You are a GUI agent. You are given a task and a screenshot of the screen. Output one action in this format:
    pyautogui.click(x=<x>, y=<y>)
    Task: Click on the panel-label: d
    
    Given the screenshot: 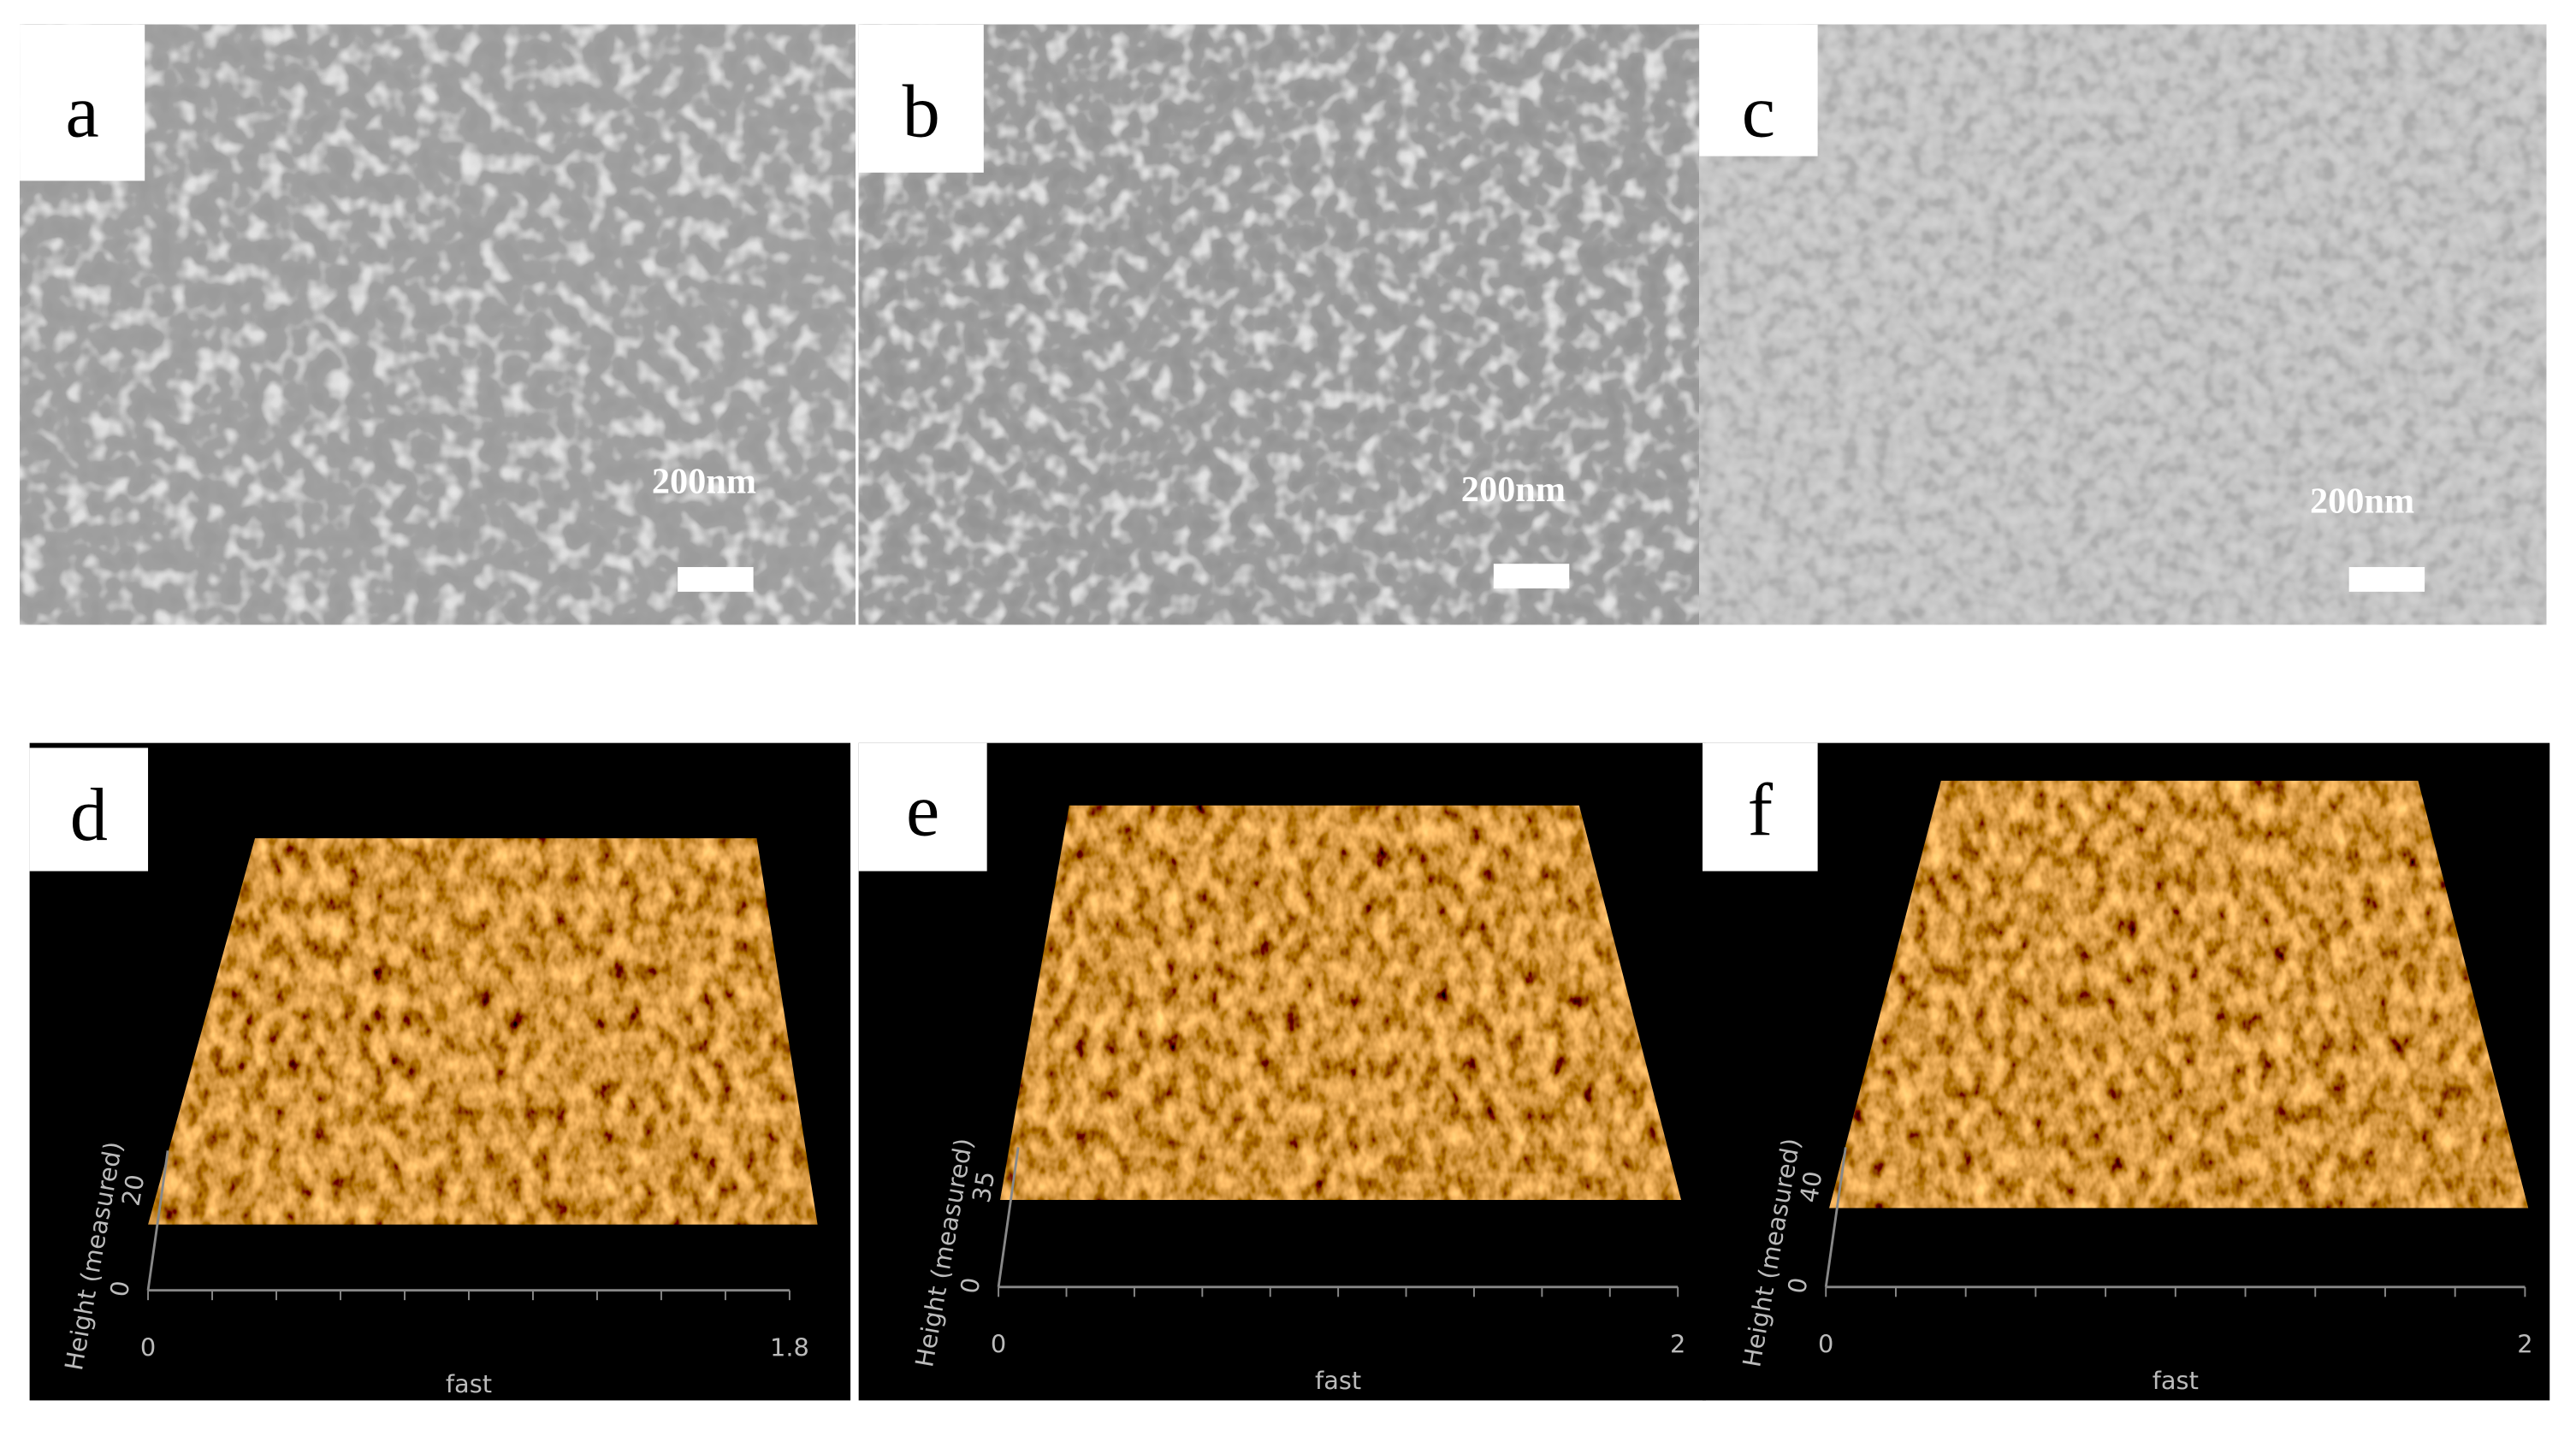 What is the action you would take?
    pyautogui.click(x=89, y=815)
    